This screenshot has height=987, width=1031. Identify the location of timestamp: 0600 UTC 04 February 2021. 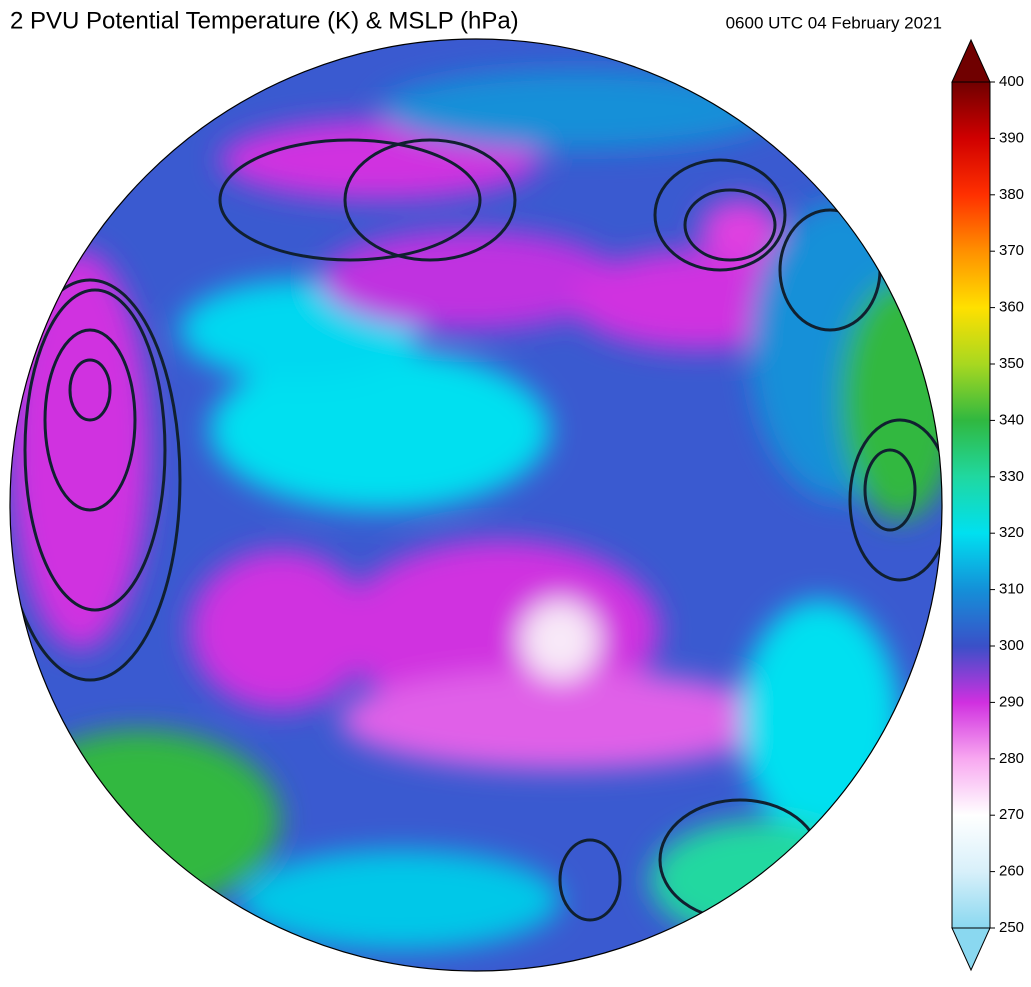
(834, 22).